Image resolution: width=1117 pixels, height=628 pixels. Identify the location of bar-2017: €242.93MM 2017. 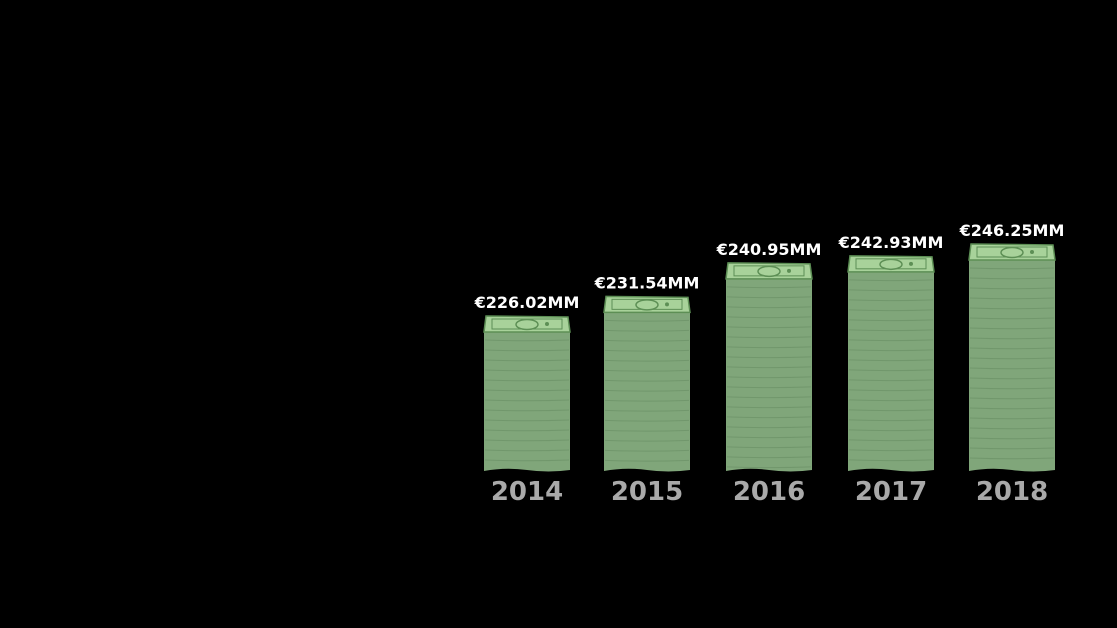
(891, 370).